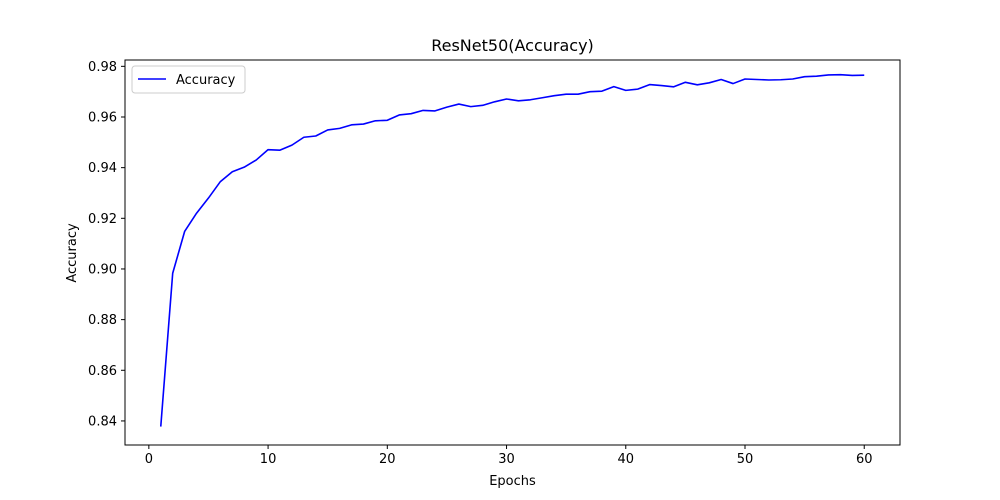 Image resolution: width=1000 pixels, height=500 pixels. Describe the element at coordinates (102, 117) in the screenshot. I see `y-tick-label: 0.96` at that location.